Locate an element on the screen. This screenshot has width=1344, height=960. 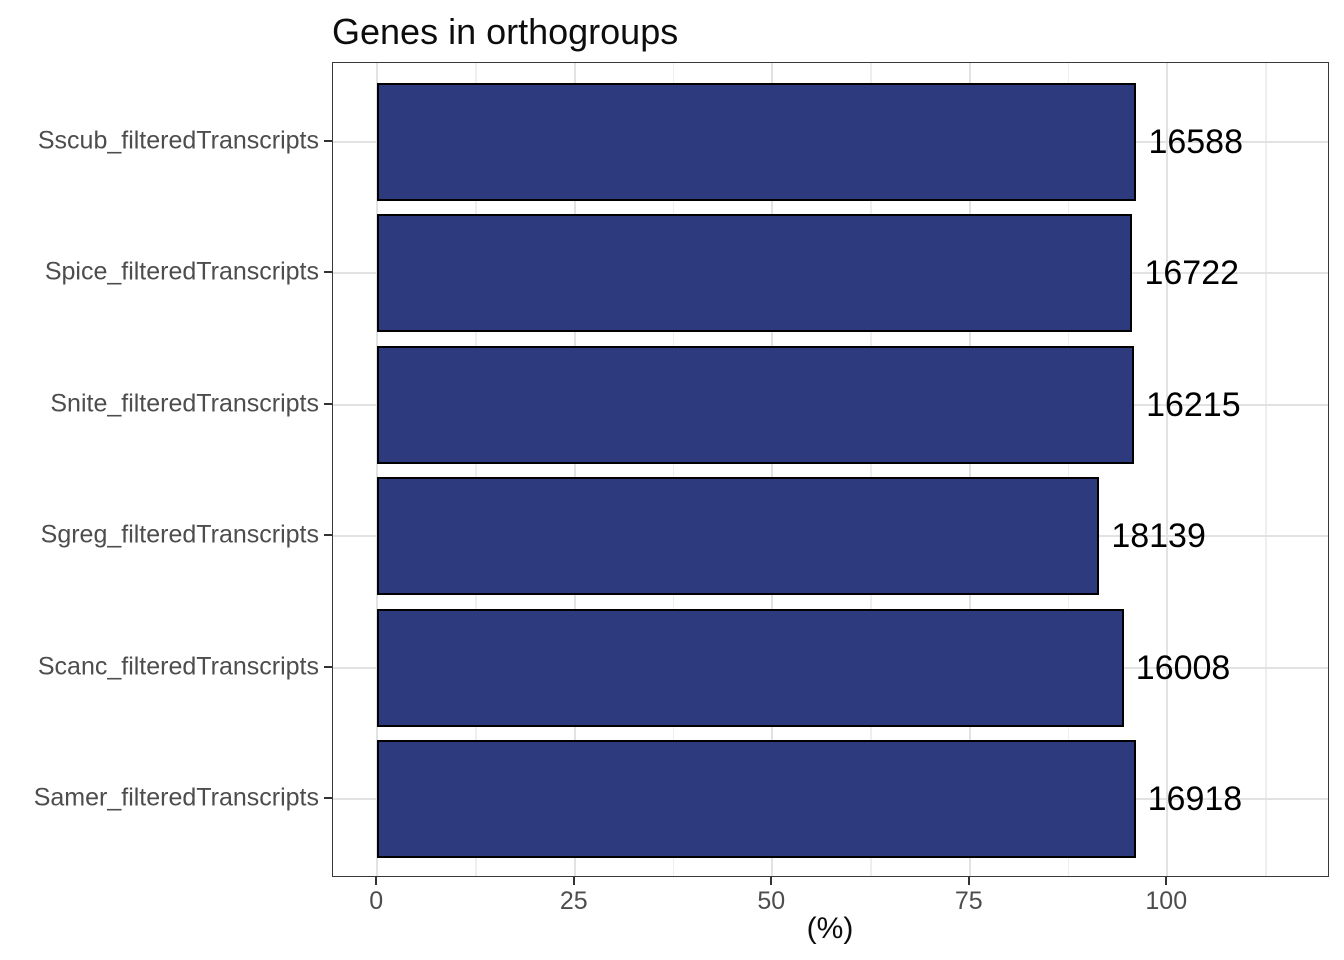
bar-value-label: 16215 is located at coordinates (1193, 404).